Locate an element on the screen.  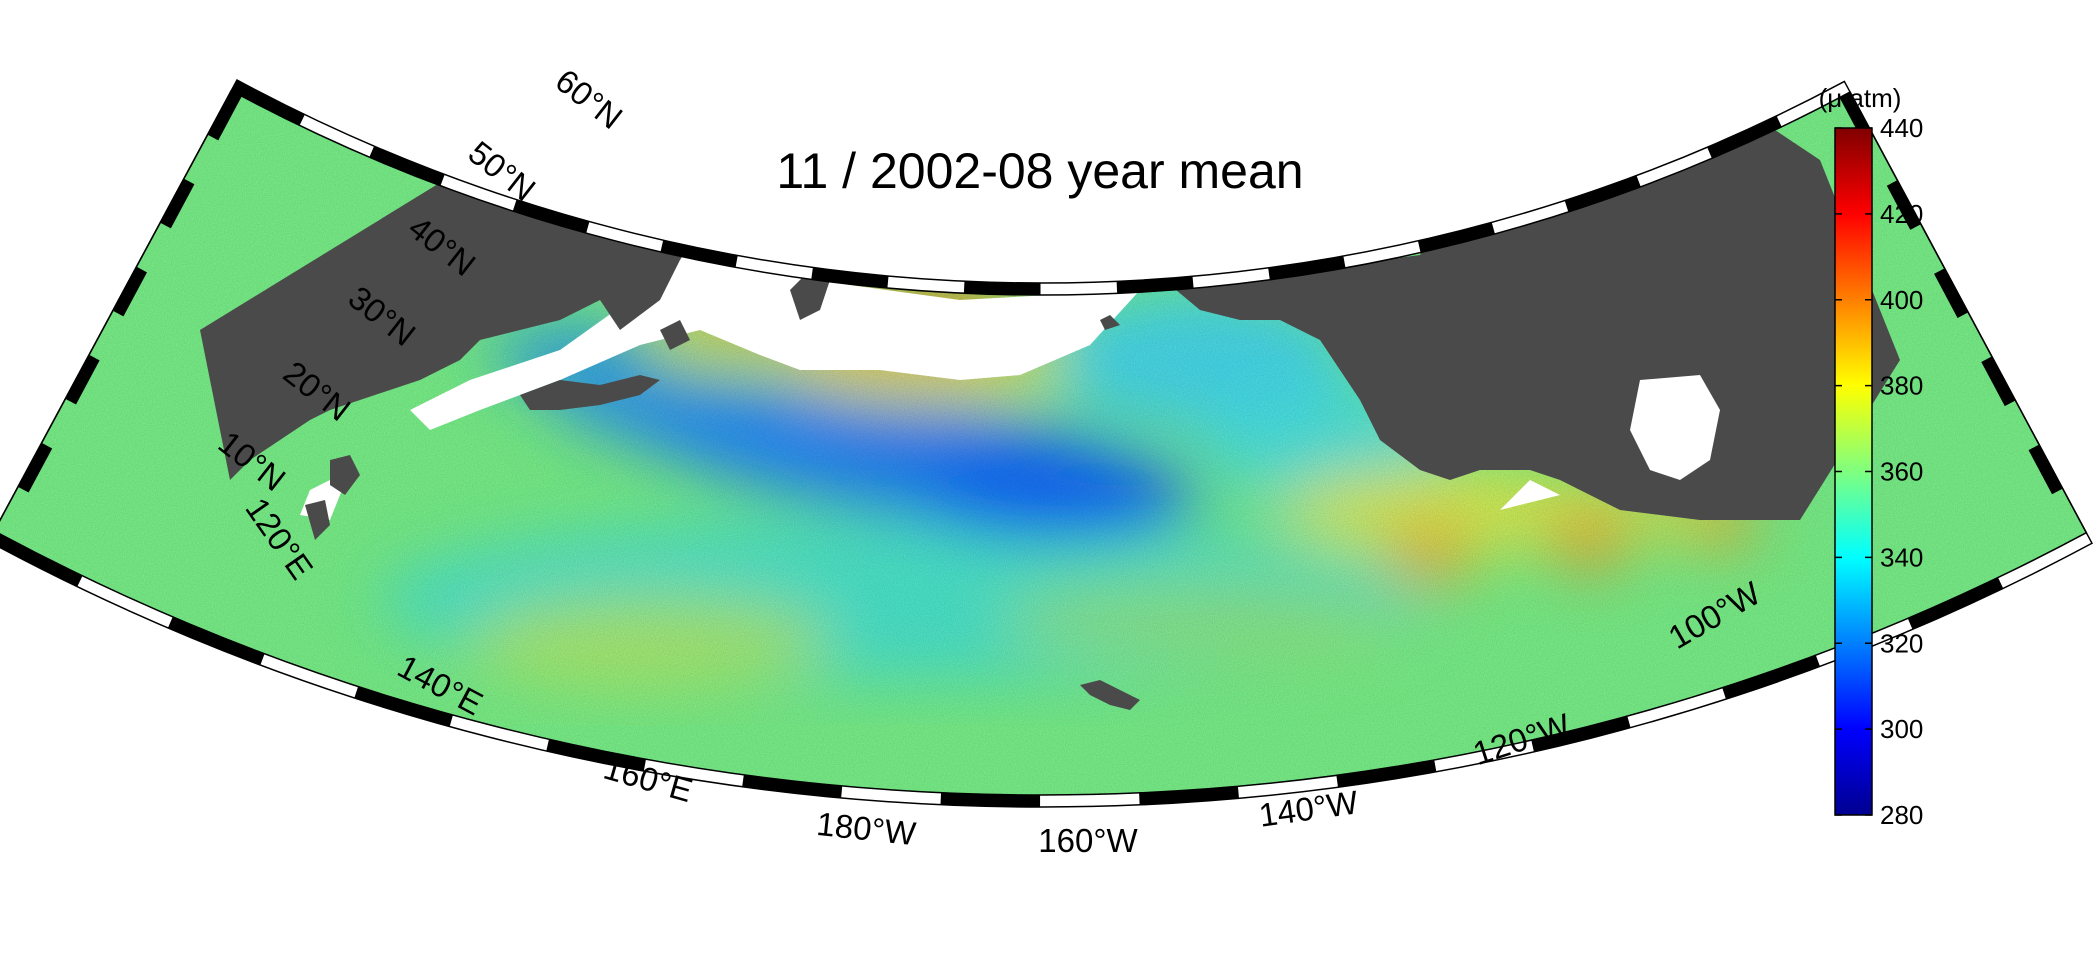
colorbar-tick-label: 380 is located at coordinates (1901, 386).